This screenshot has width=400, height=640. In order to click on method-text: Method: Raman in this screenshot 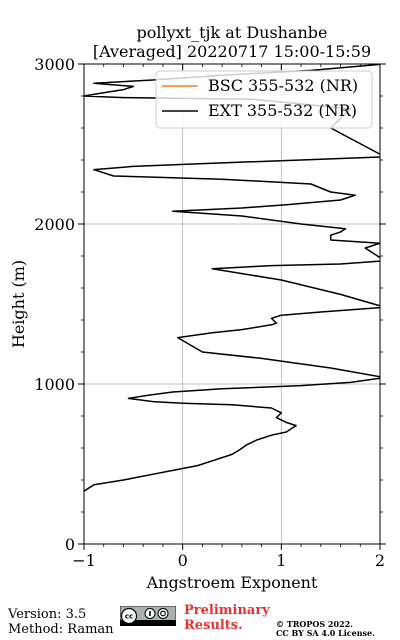, I will do `click(61, 629)`.